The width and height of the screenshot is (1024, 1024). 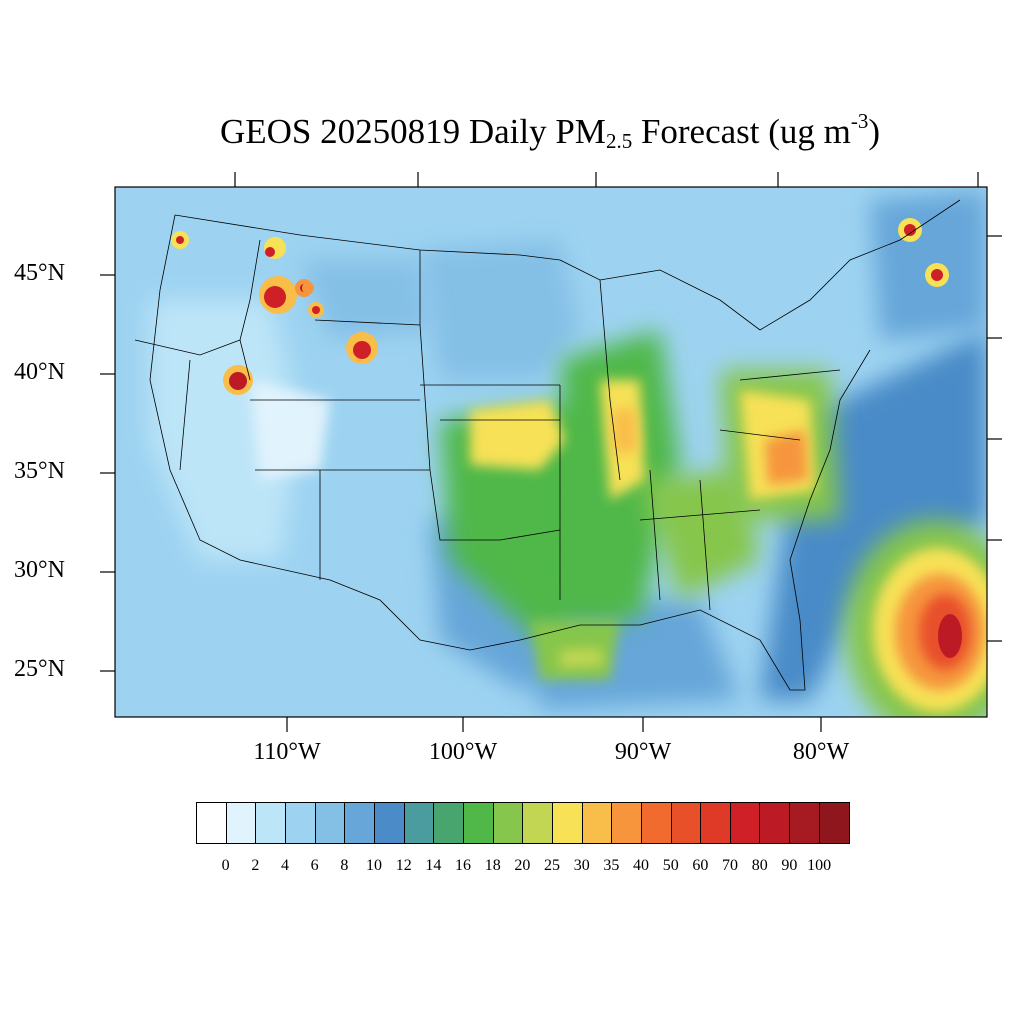 I want to click on colorbar-label: 80, so click(x=759, y=865).